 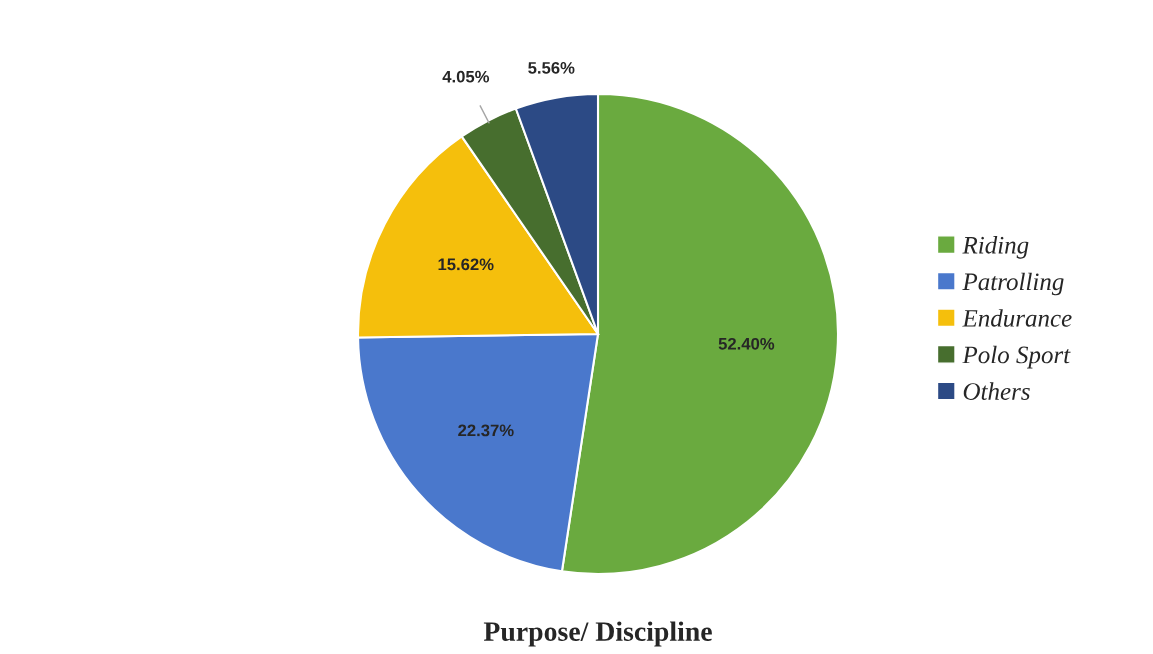 What do you see at coordinates (1016, 357) in the screenshot?
I see `legend-label: Polo Sport` at bounding box center [1016, 357].